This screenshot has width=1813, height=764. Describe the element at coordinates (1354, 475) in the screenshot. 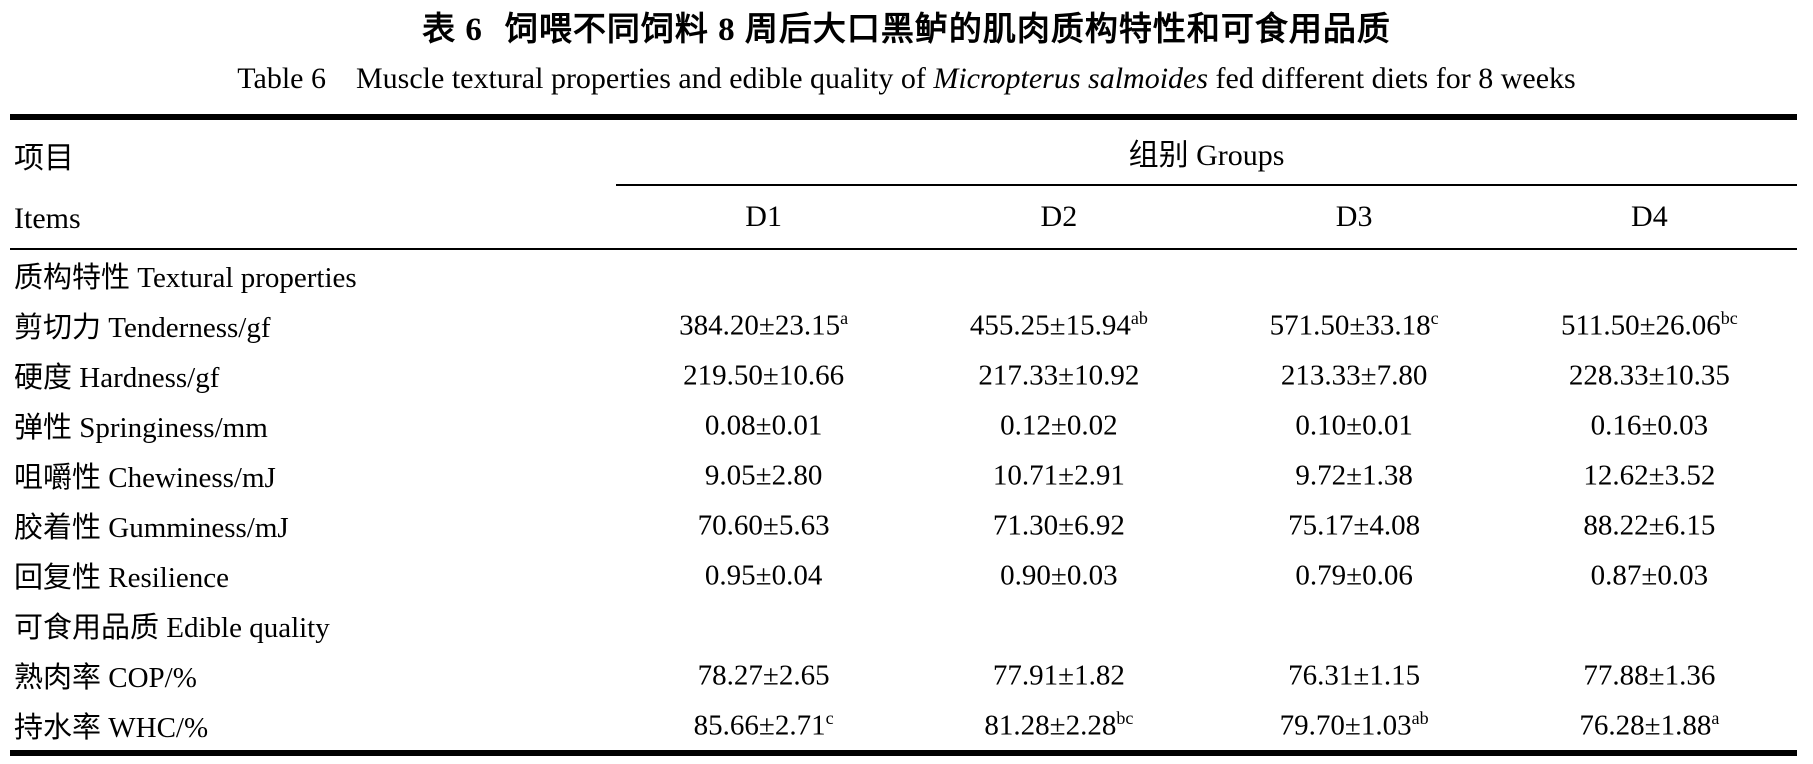

I see `value-cell: 9.72±1.38` at that location.